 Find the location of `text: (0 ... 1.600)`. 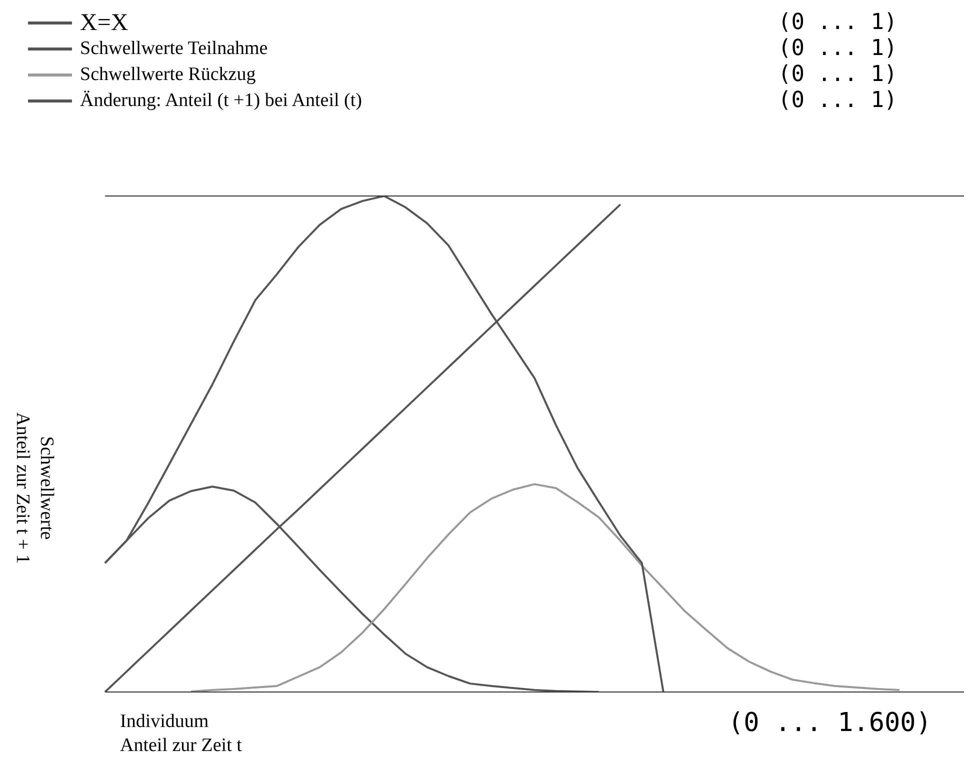

text: (0 ... 1.600) is located at coordinates (830, 723).